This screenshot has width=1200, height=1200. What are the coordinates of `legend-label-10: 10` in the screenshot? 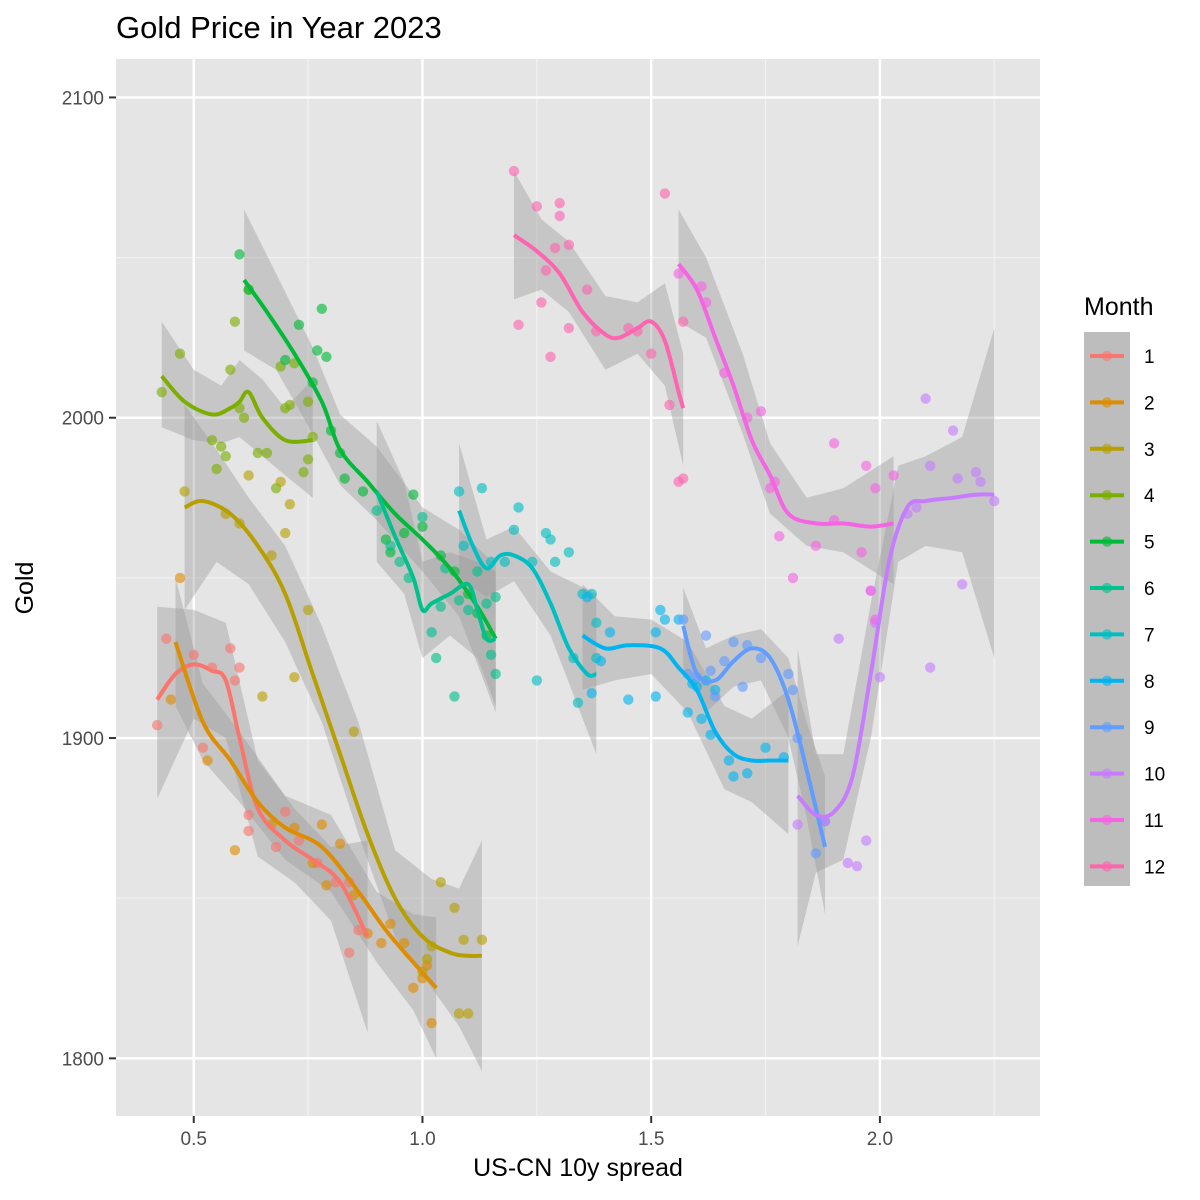 It's located at (1154, 775).